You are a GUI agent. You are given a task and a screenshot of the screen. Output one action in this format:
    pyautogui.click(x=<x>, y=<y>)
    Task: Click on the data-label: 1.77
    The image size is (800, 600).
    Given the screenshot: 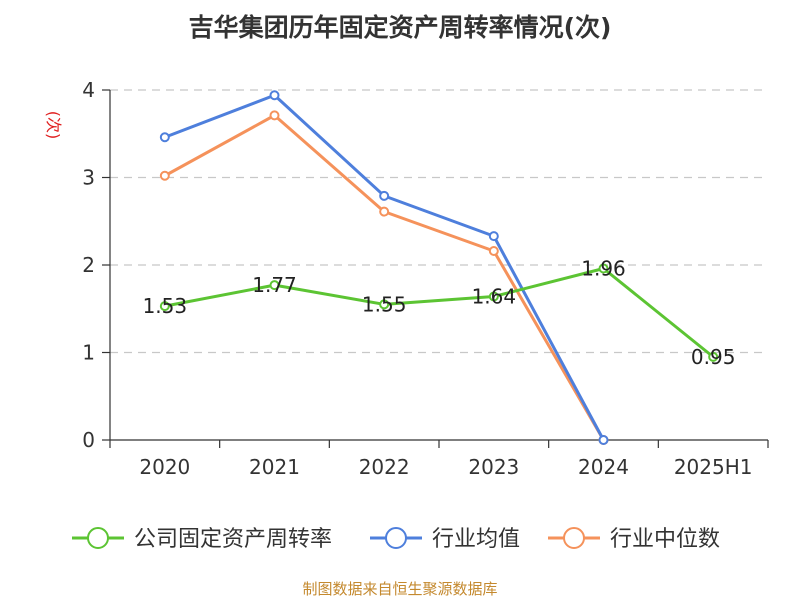 What is the action you would take?
    pyautogui.click(x=274, y=285)
    